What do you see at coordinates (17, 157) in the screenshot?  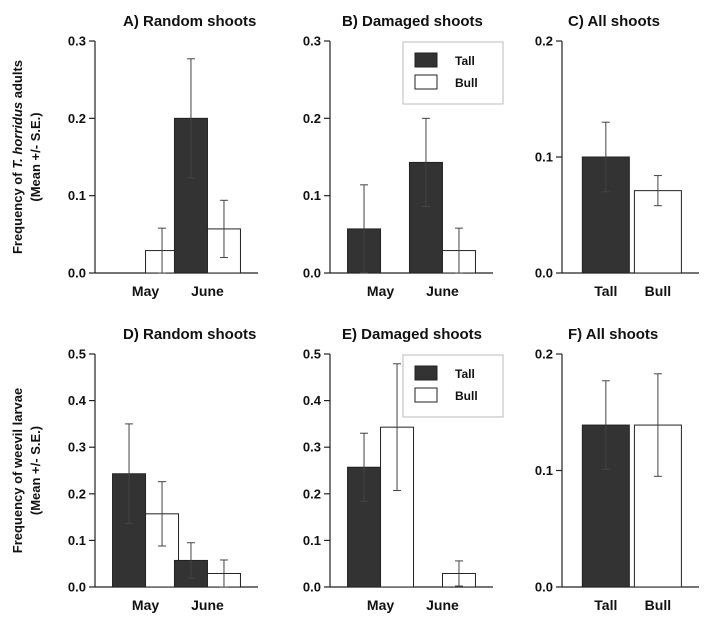 I see `y-axis-label-line1: Frequency of T. horridus adults` at bounding box center [17, 157].